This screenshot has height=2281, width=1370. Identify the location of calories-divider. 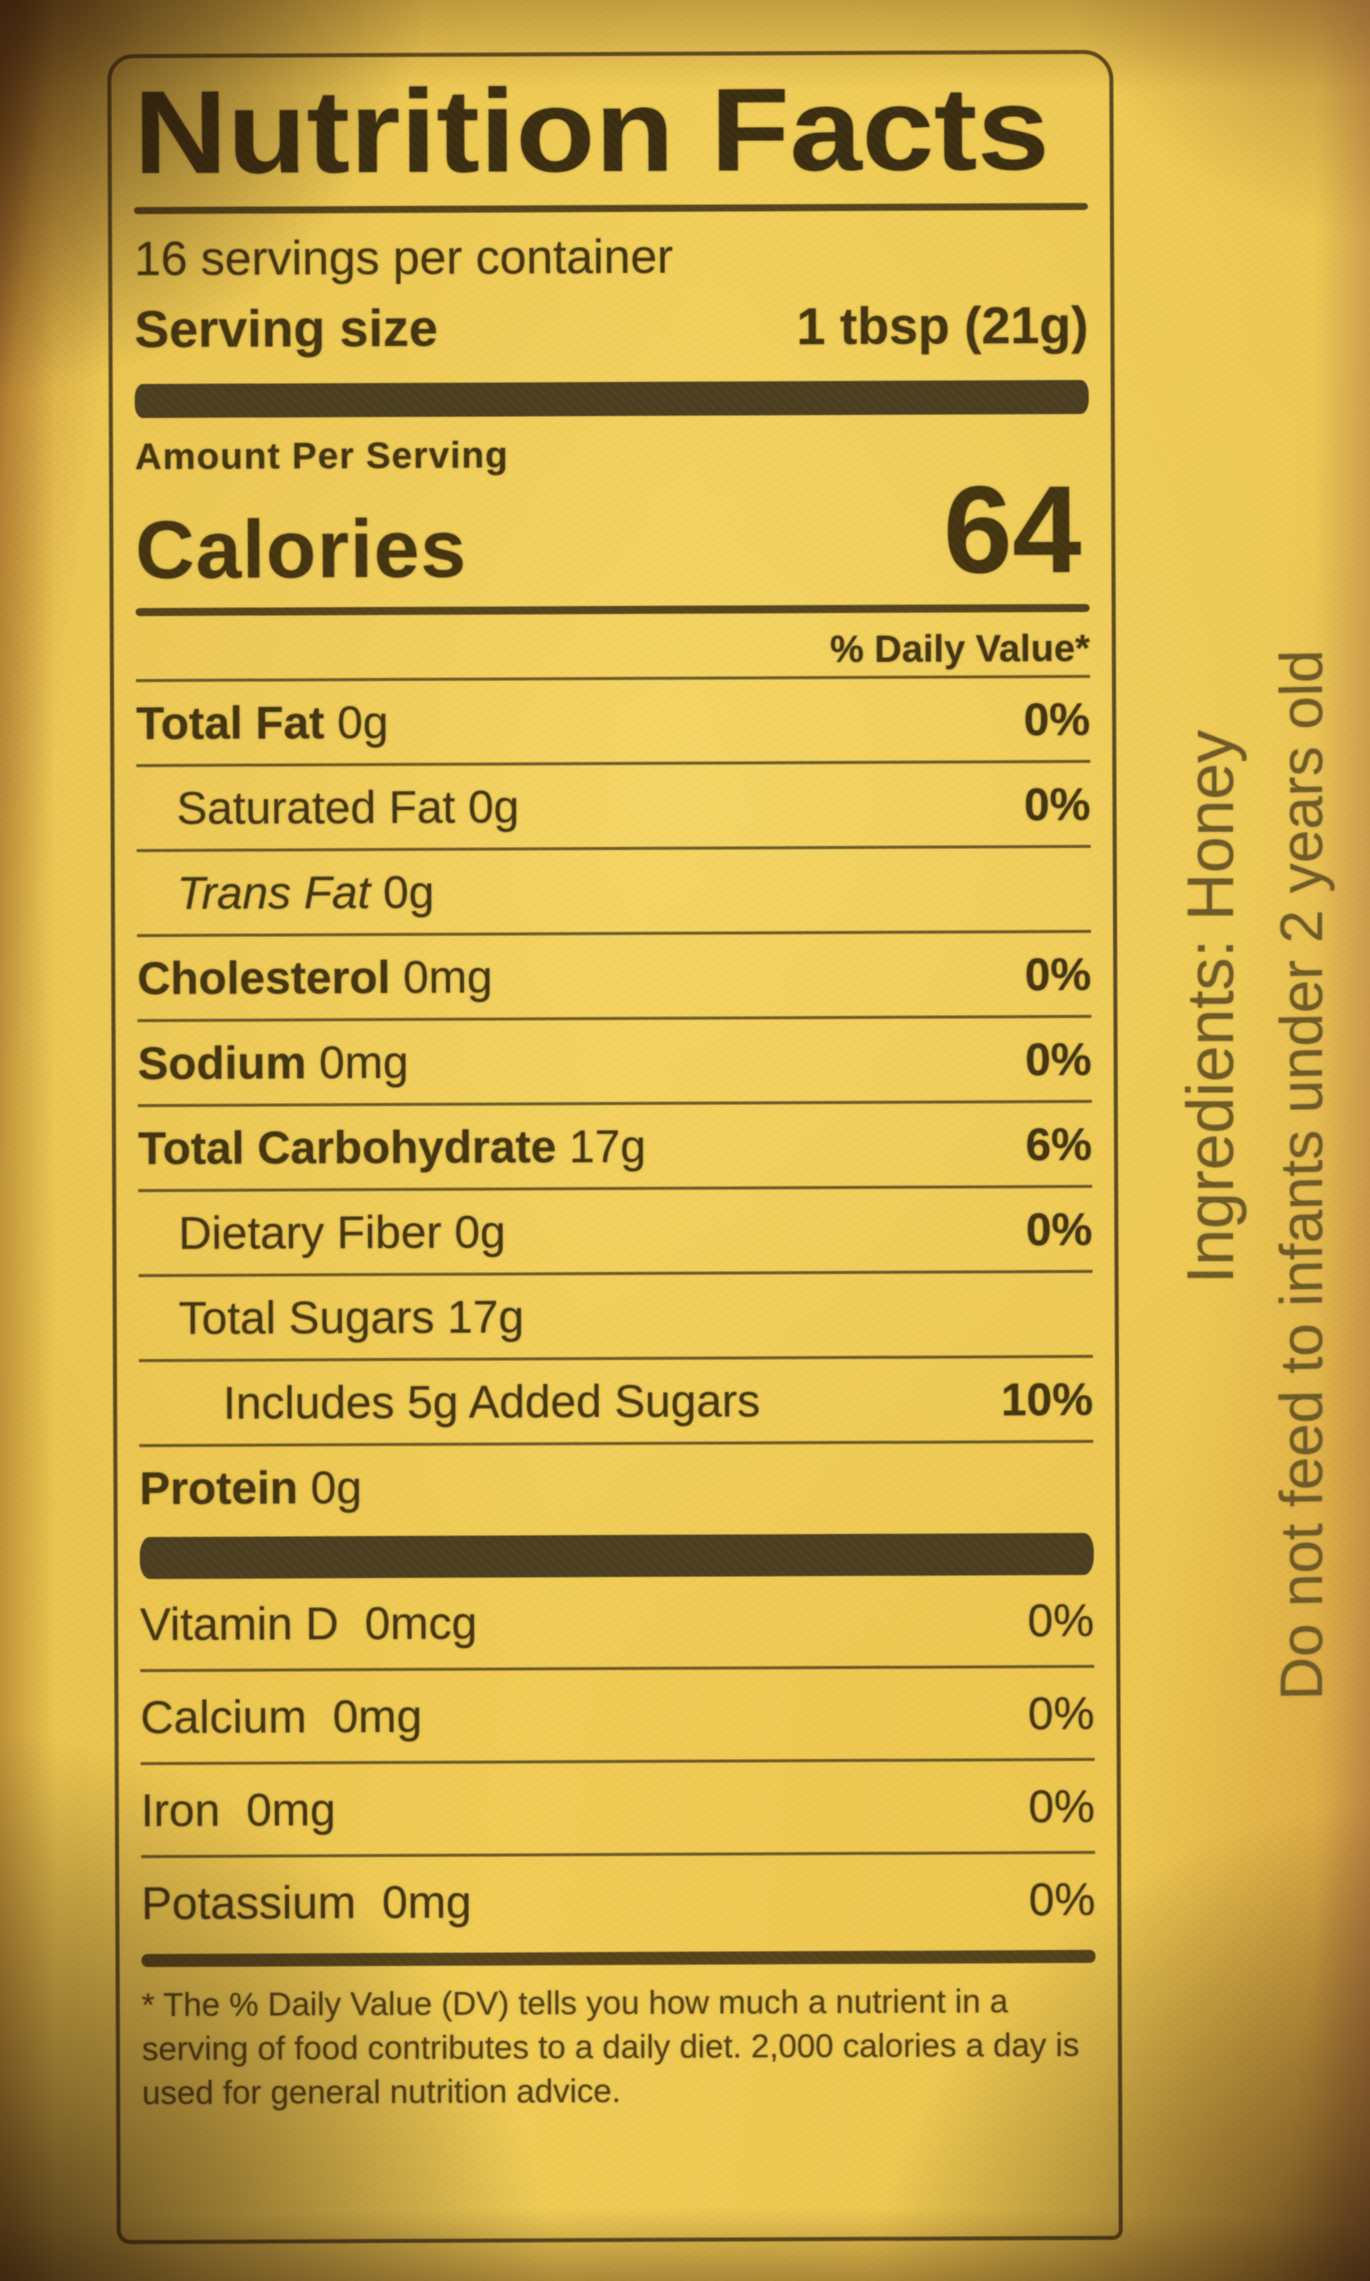
(612, 609).